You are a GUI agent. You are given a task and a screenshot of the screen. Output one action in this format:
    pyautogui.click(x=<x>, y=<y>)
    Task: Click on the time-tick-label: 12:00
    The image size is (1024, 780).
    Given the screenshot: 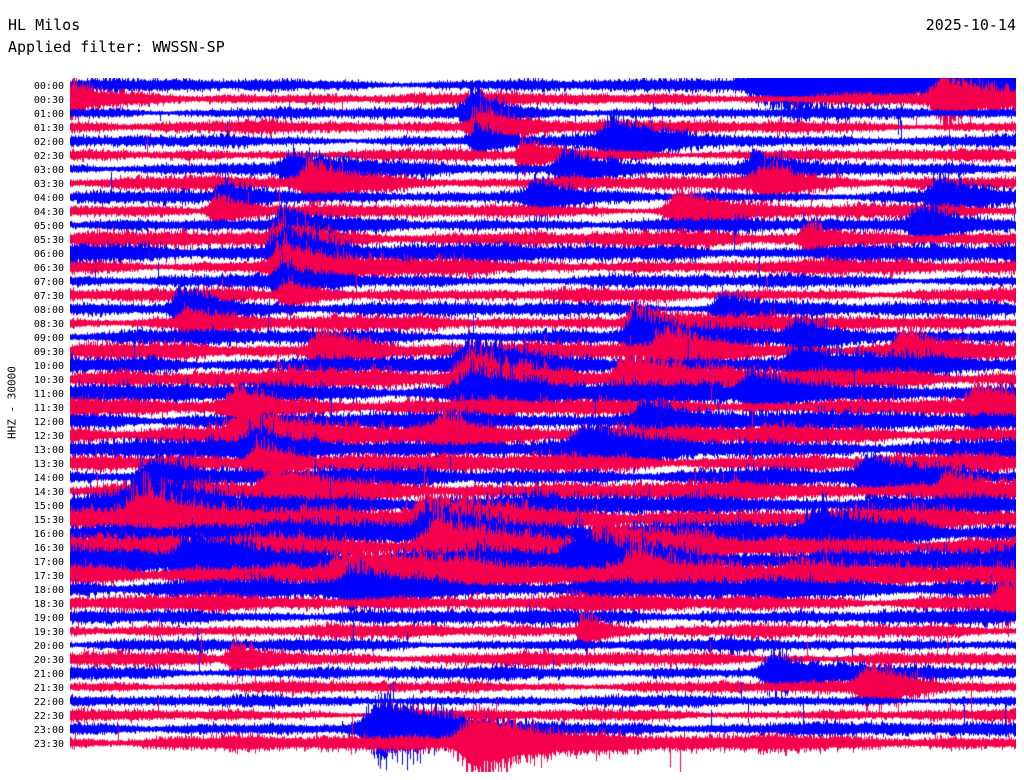 What is the action you would take?
    pyautogui.click(x=48, y=422)
    